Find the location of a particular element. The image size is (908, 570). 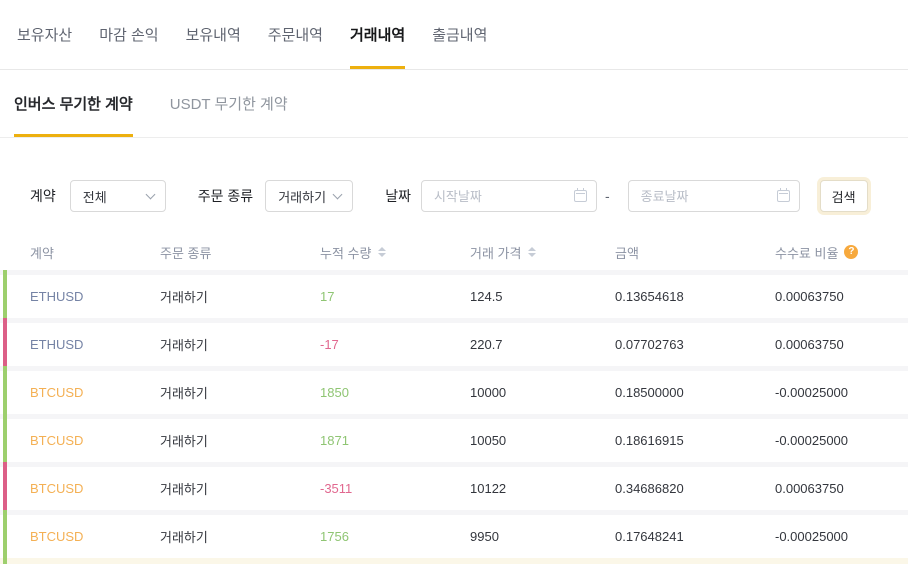

amount-cell: 0.34686820 is located at coordinates (649, 488).